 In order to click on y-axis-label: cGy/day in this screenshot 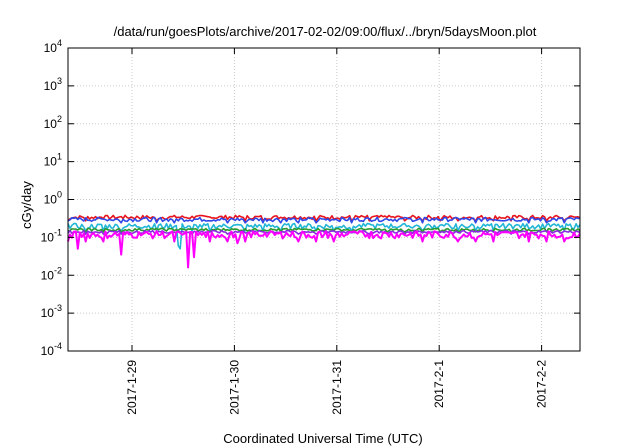, I will do `click(26, 205)`.